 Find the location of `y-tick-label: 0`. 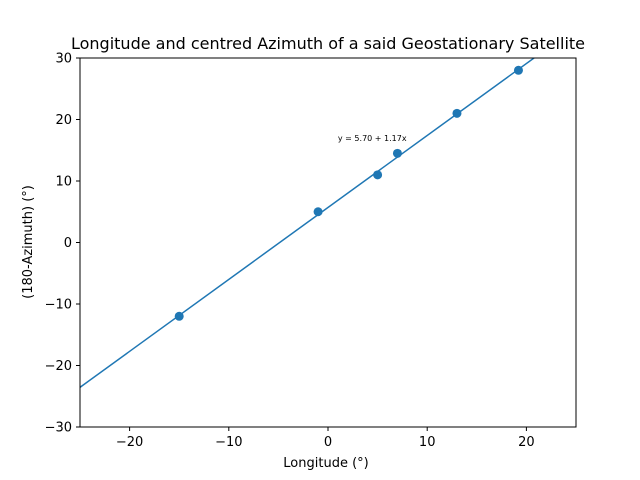

y-tick-label: 0 is located at coordinates (68, 243).